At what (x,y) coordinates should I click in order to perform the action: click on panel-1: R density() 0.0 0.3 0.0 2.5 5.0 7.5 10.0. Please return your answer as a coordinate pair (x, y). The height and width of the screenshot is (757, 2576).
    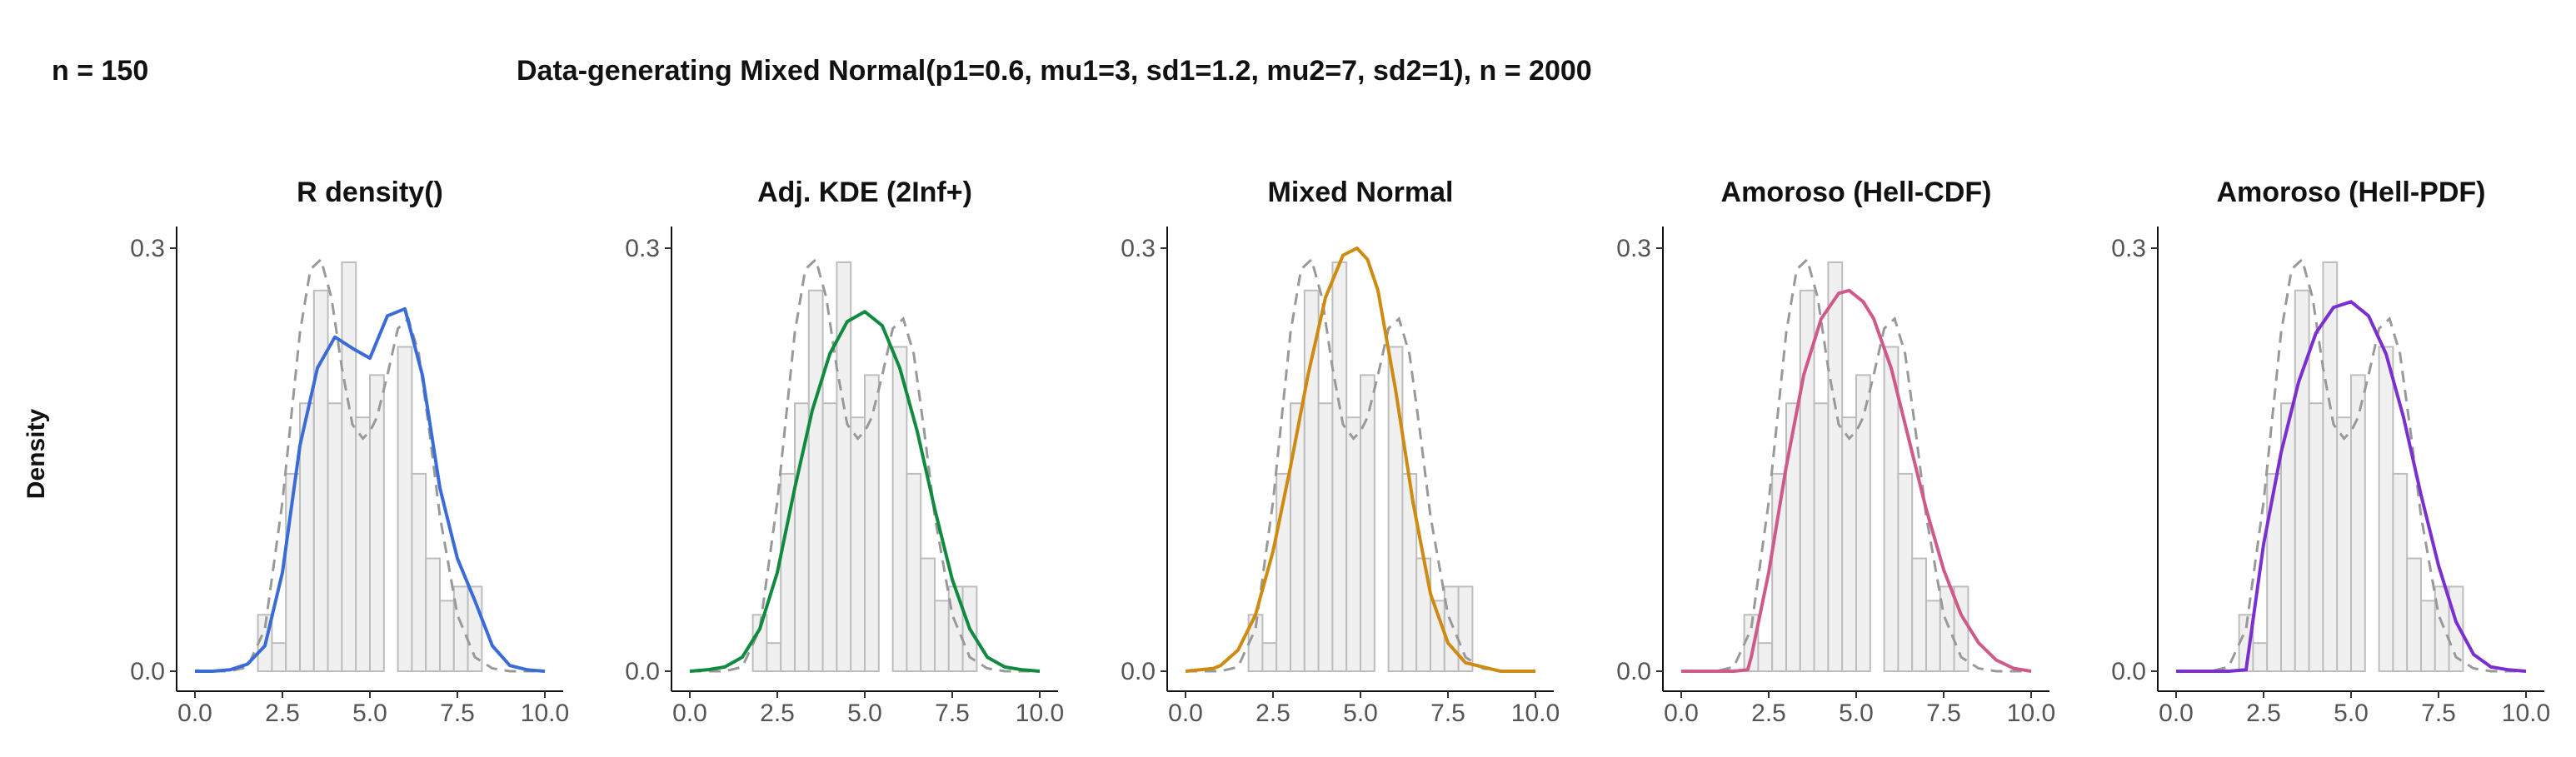
    Looking at the image, I should click on (349, 452).